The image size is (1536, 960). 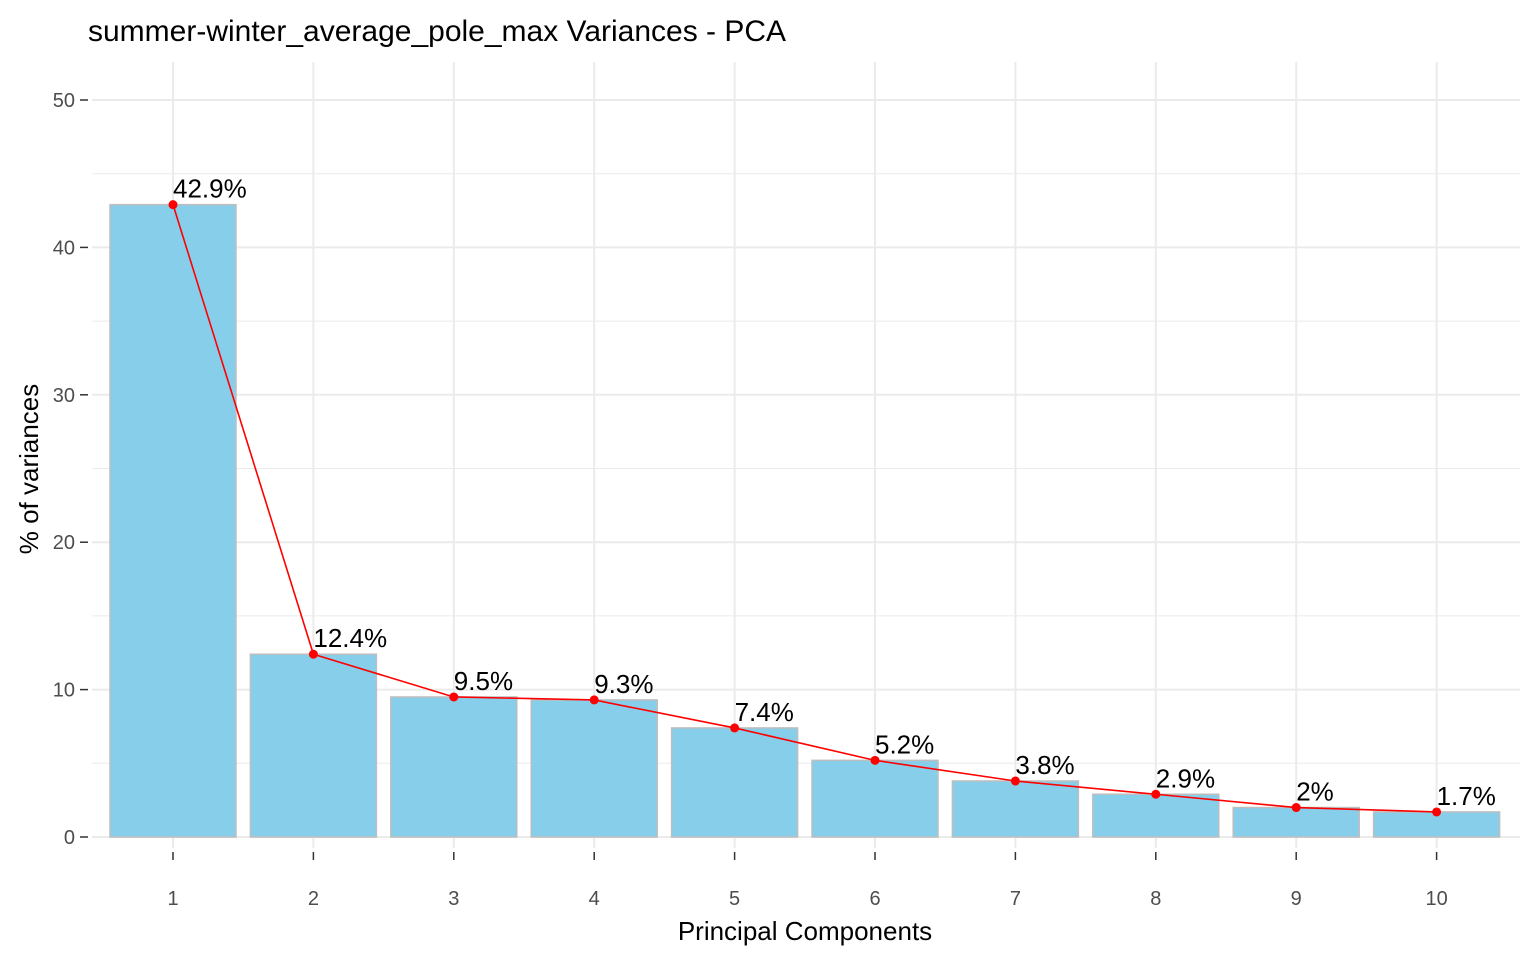 I want to click on x-axis: 1 2 3 4 5 6 7 8 9 10, so click(x=807, y=881).